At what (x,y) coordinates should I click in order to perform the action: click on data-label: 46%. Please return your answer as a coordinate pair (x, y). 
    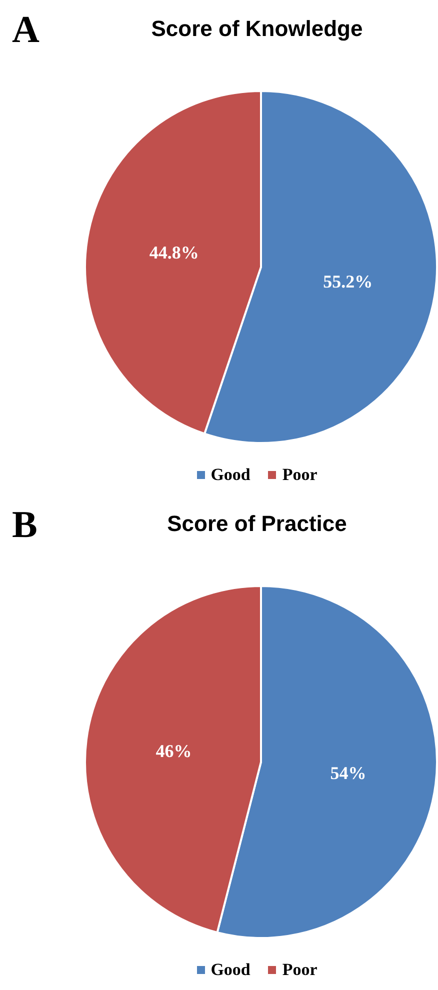
    Looking at the image, I should click on (174, 750).